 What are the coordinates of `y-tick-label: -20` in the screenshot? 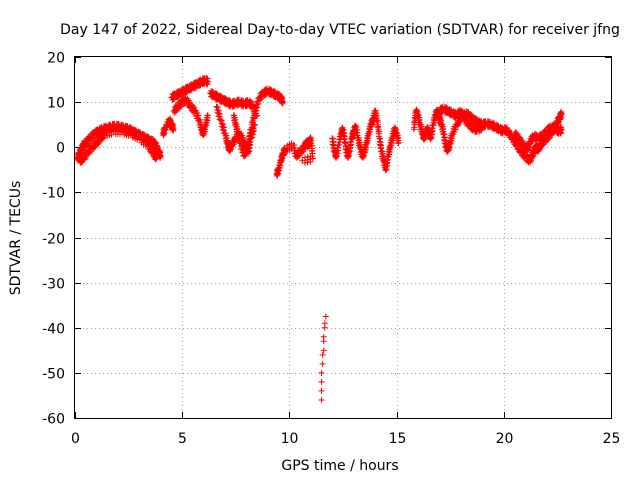 It's located at (53, 240).